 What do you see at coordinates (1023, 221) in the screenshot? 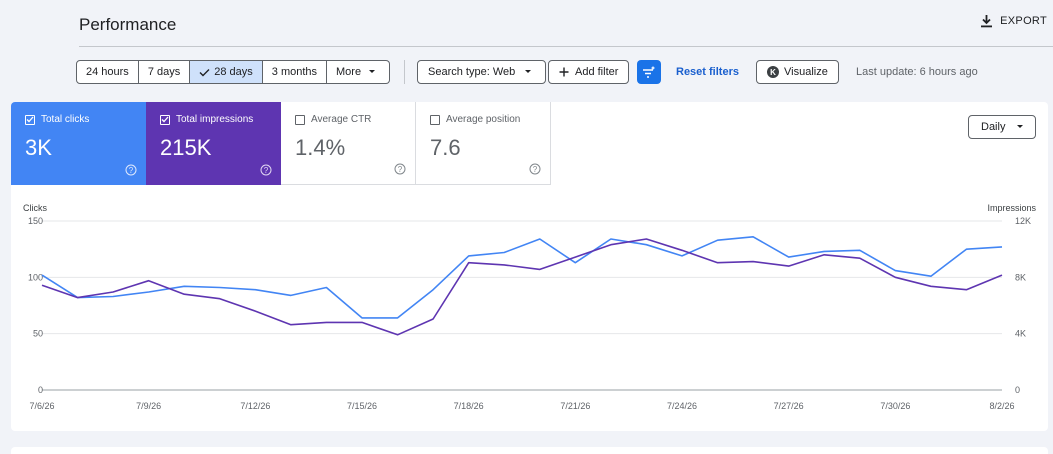
I see `y-tick-label-right: 12K` at bounding box center [1023, 221].